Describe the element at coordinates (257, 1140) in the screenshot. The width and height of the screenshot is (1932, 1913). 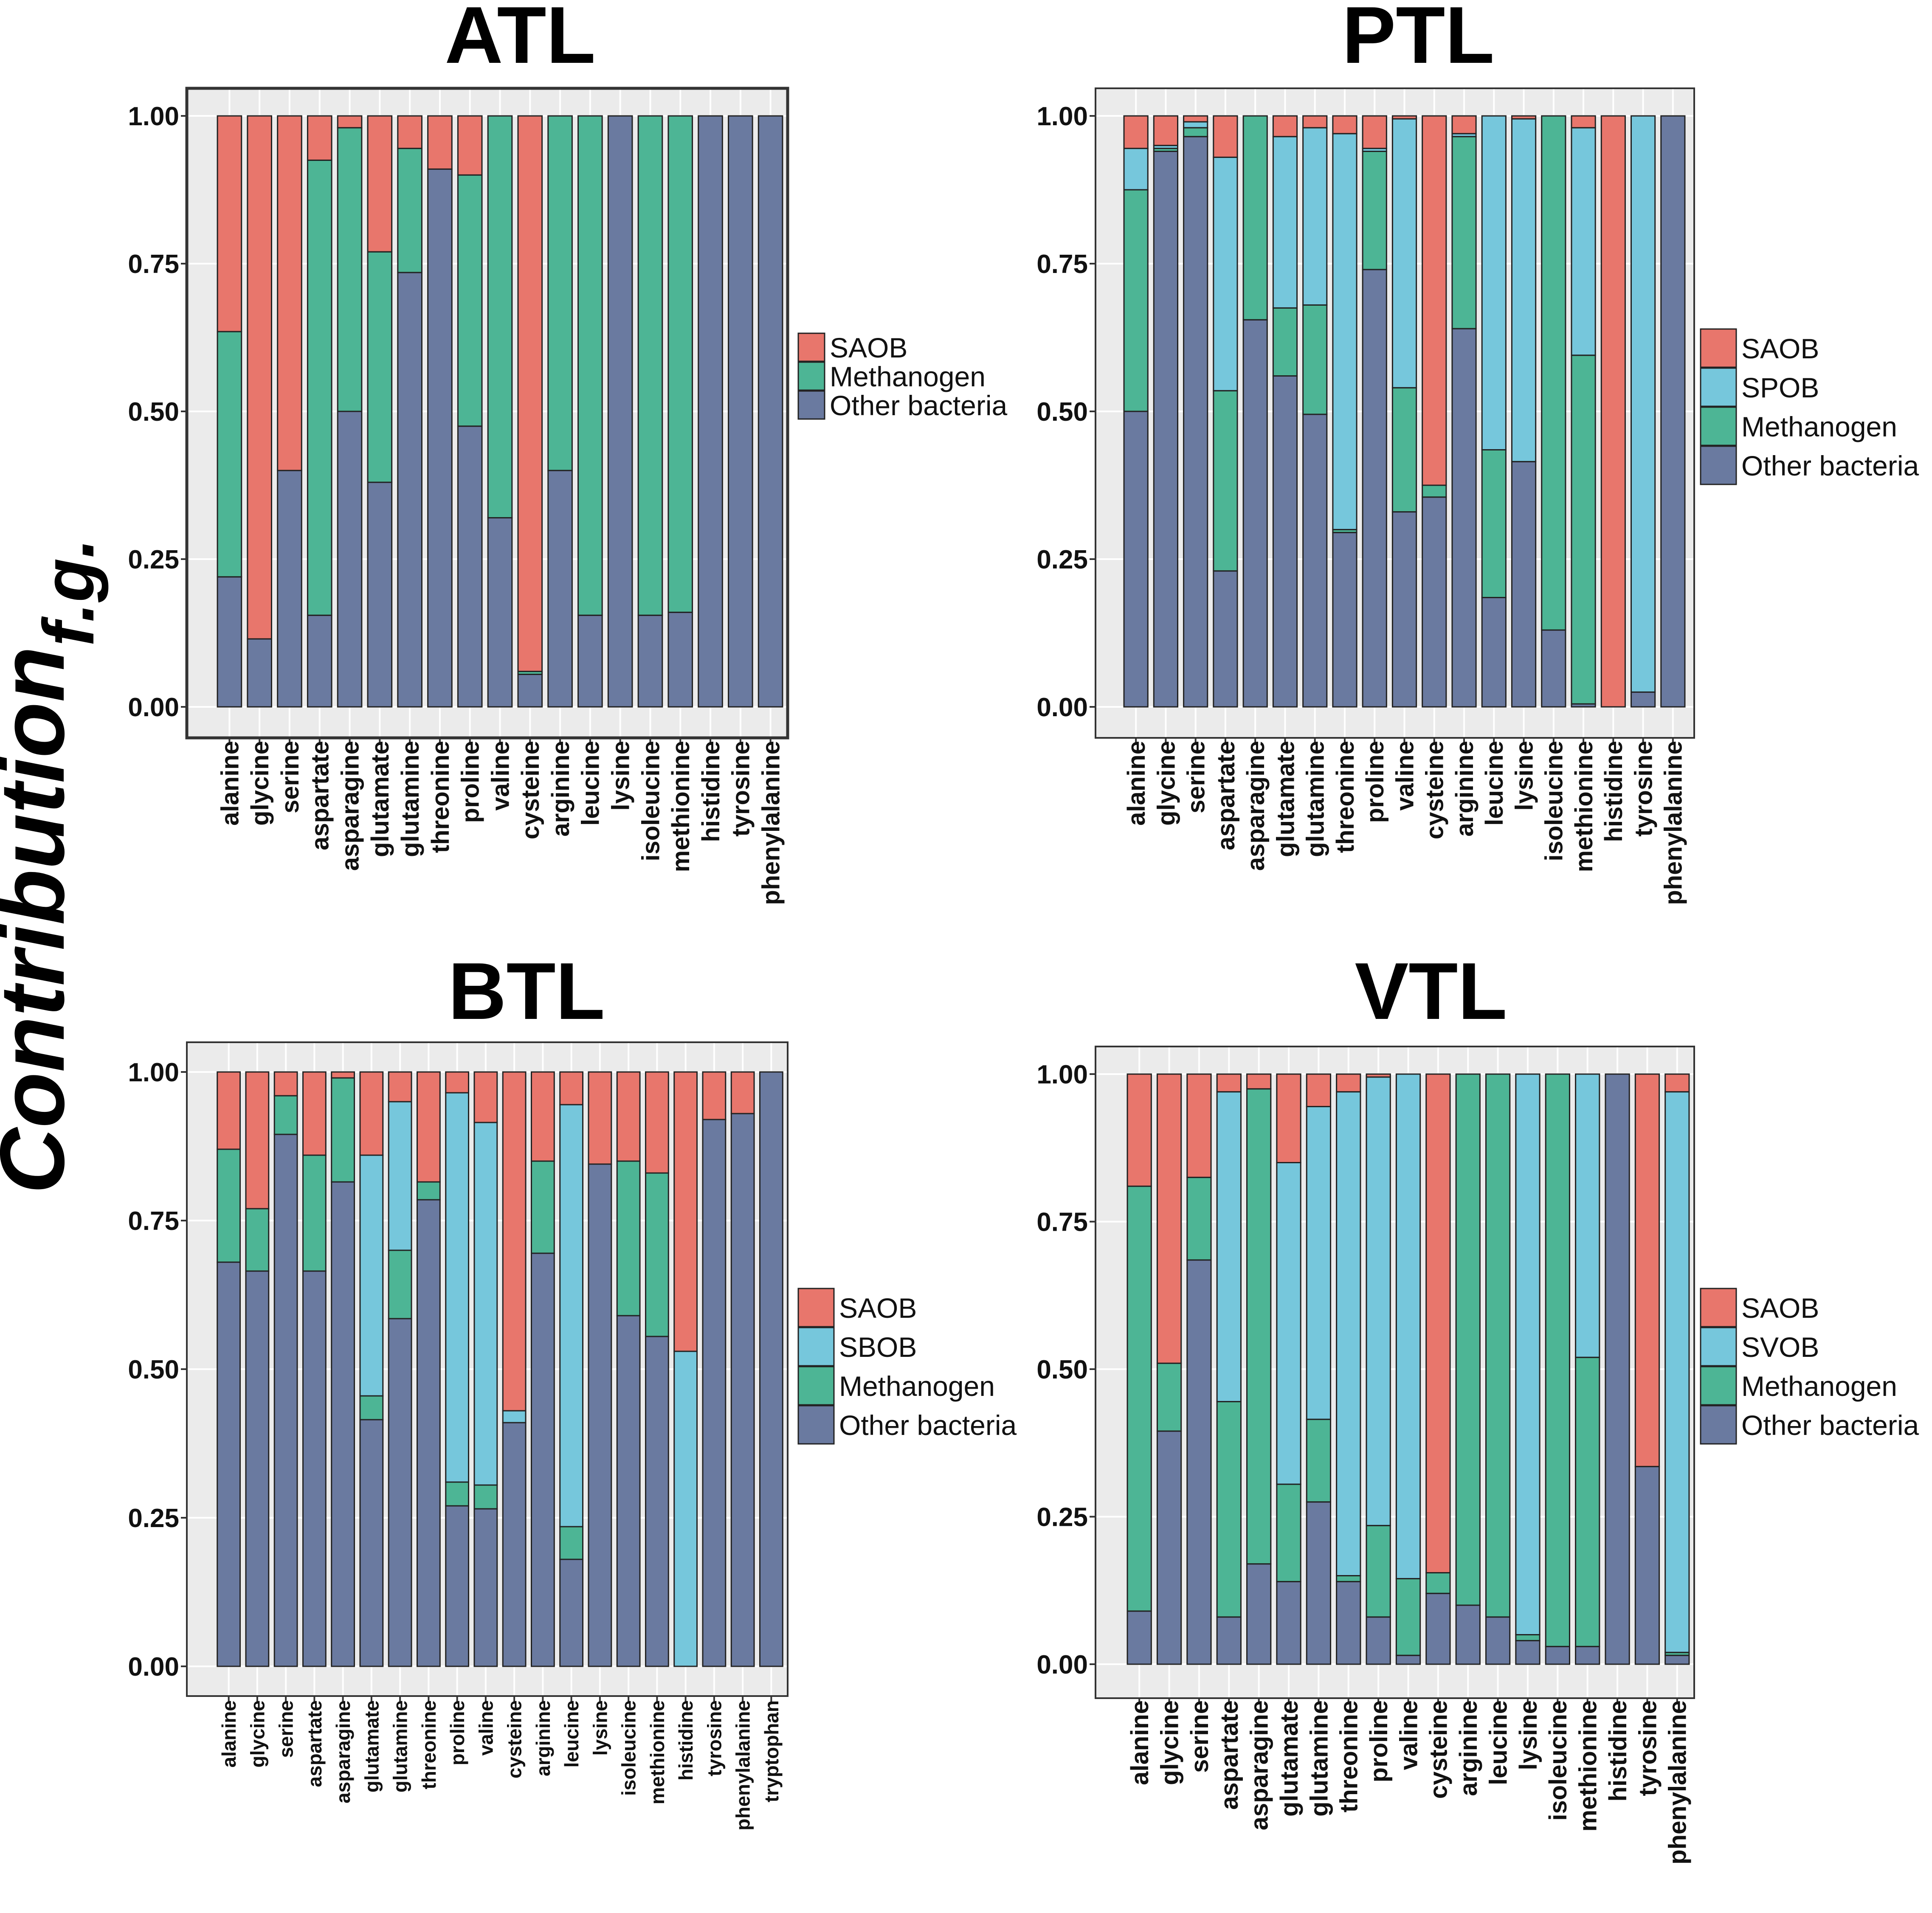
I see `bar-btl-glycine-saob` at that location.